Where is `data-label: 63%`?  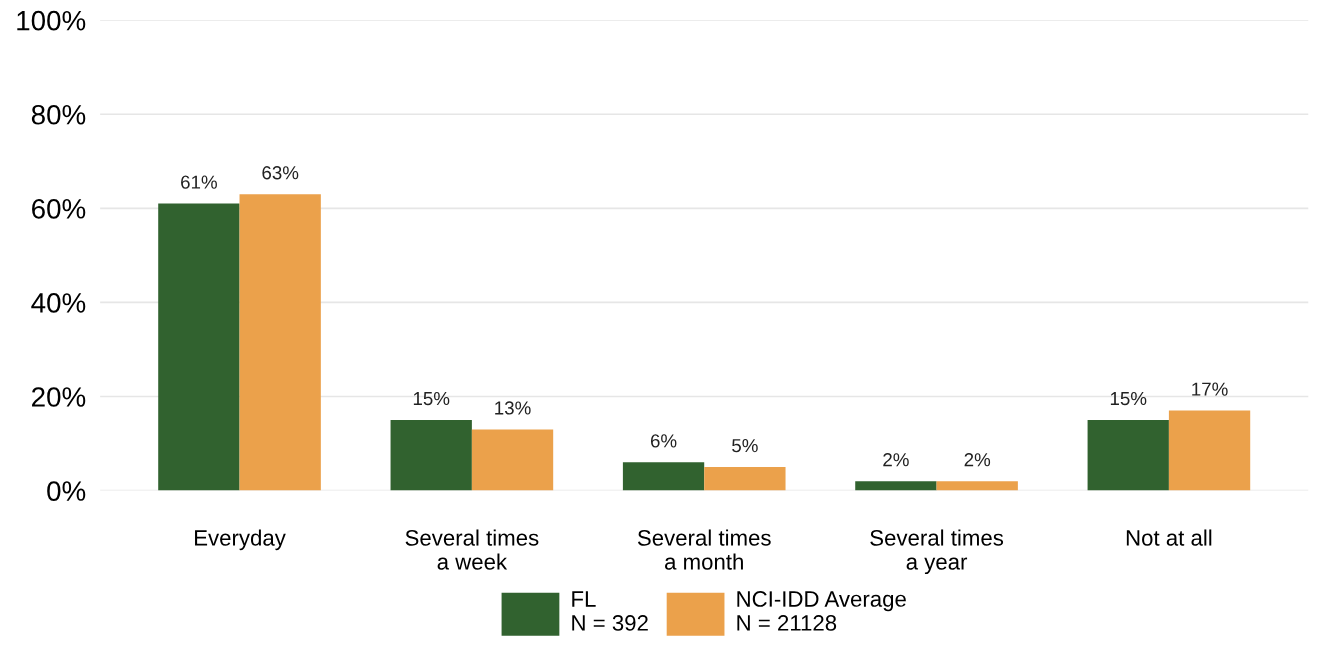
data-label: 63% is located at coordinates (280, 173).